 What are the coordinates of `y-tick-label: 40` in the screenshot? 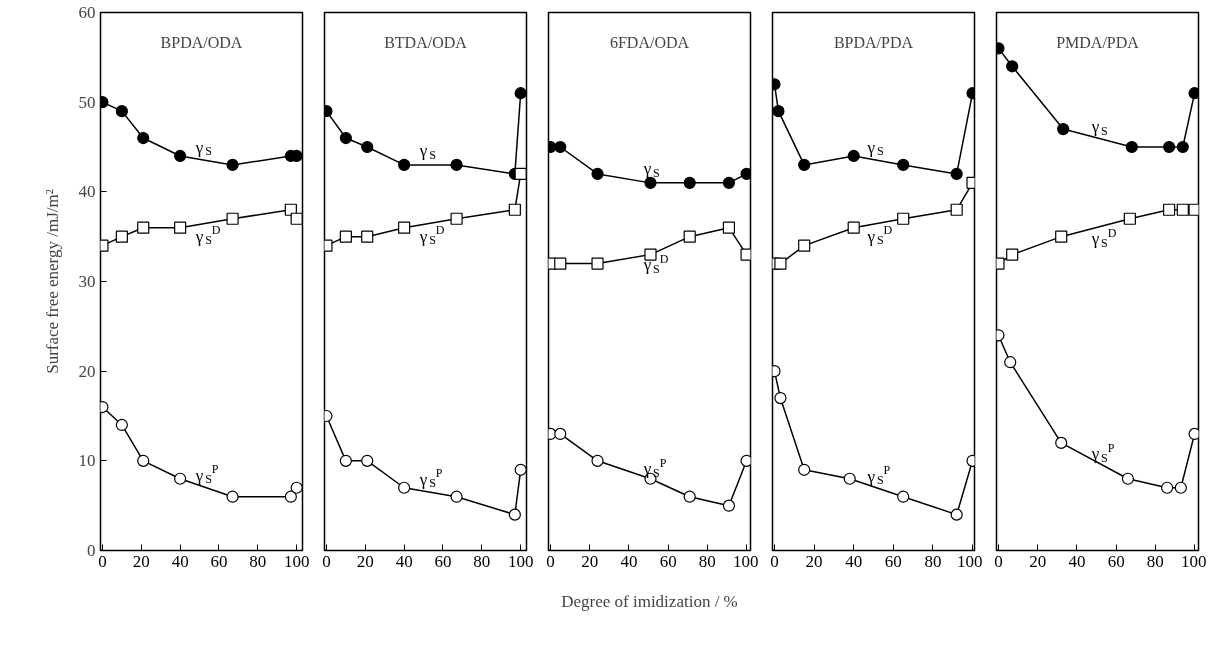 It's located at (87, 192).